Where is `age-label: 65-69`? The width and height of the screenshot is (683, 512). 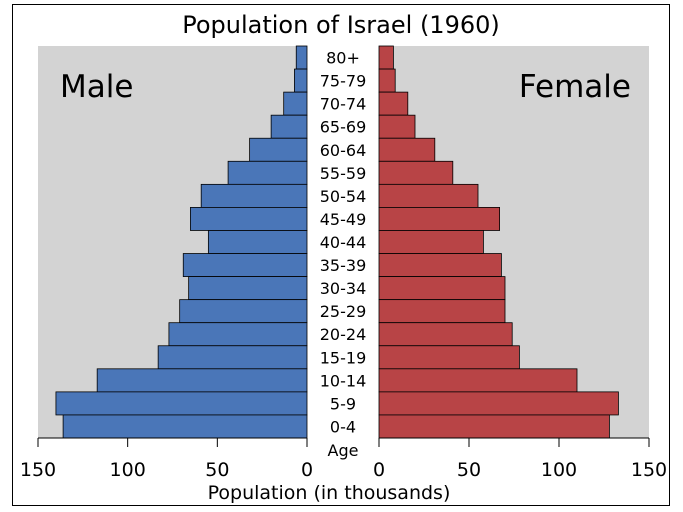 age-label: 65-69 is located at coordinates (343, 127).